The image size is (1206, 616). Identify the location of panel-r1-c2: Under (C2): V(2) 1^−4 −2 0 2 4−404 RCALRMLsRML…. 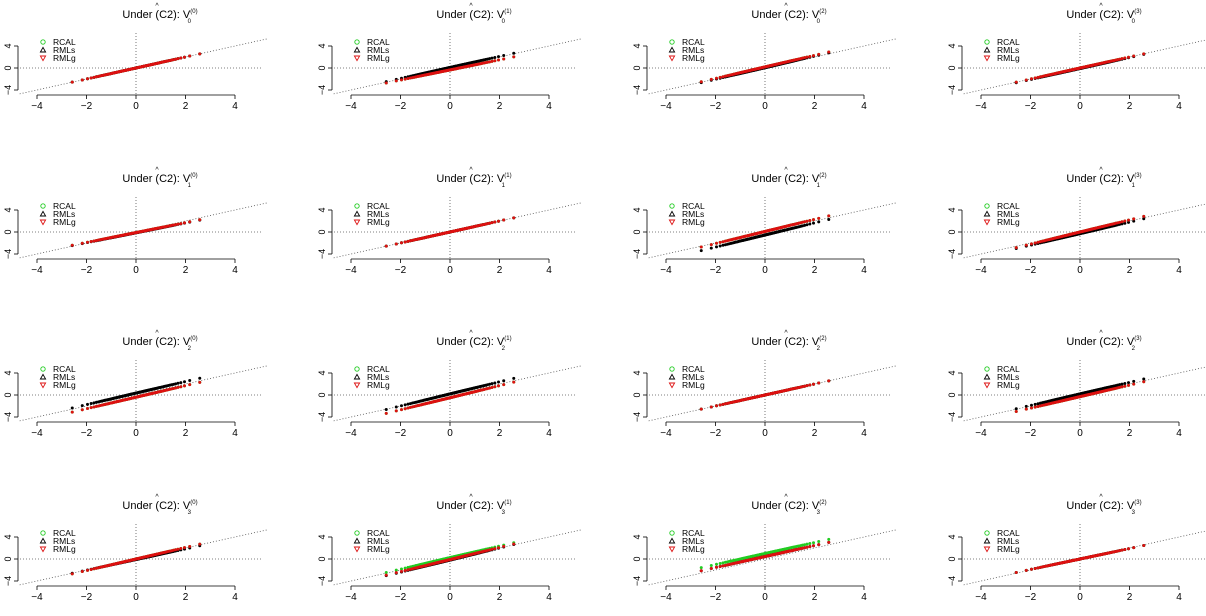
(764, 221).